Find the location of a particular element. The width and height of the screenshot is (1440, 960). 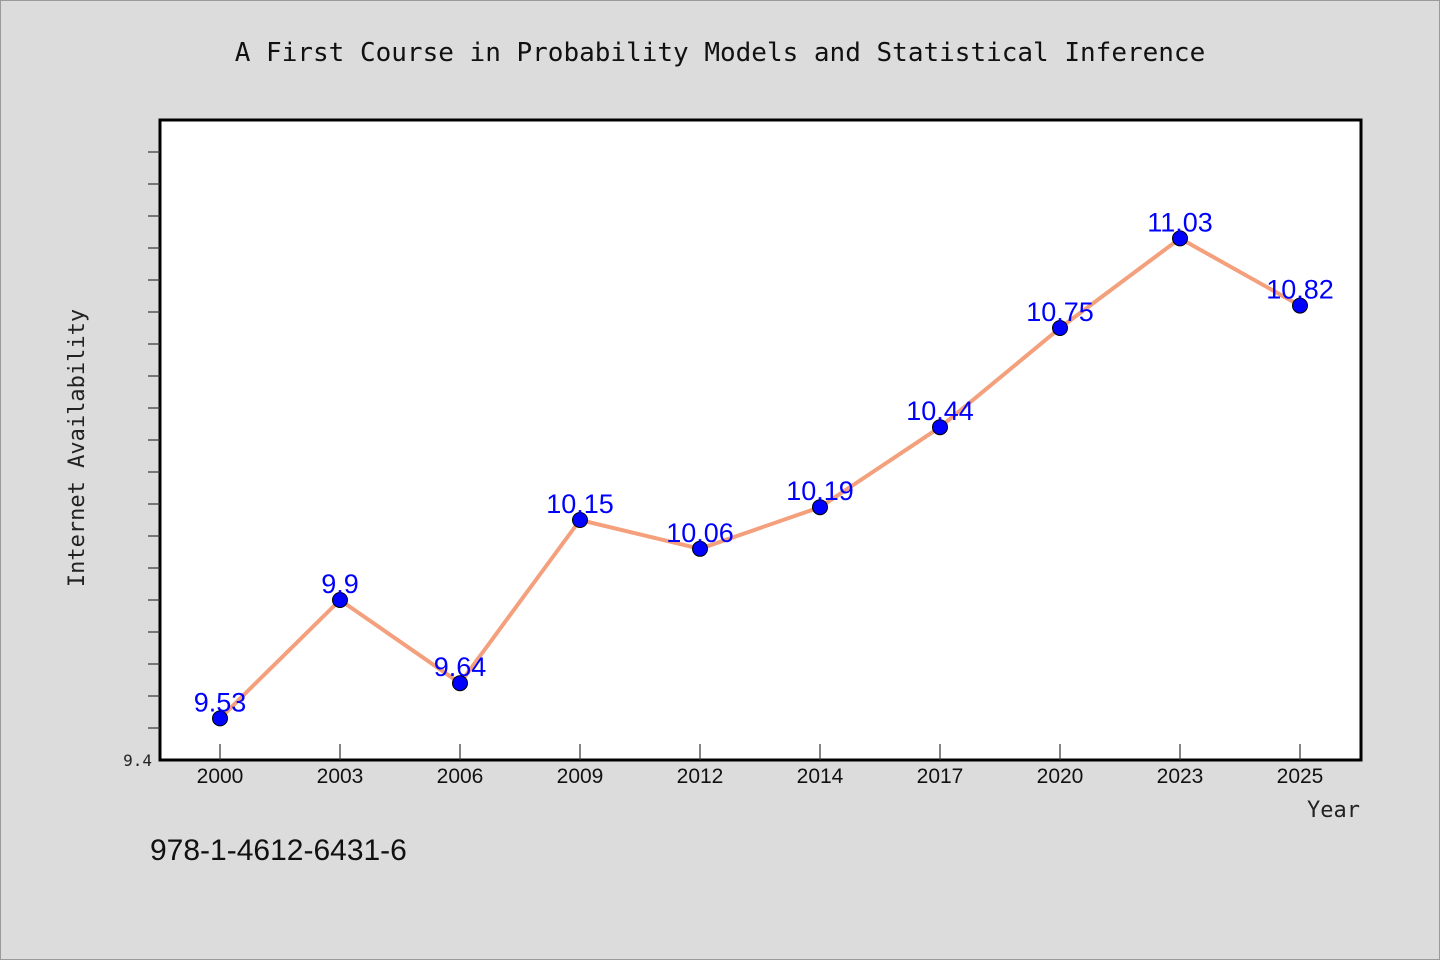

x-axis-tick-labels: 2000 2003 2006 2009 2012 2014 2017 2020 2023 2025 is located at coordinates (760, 776).